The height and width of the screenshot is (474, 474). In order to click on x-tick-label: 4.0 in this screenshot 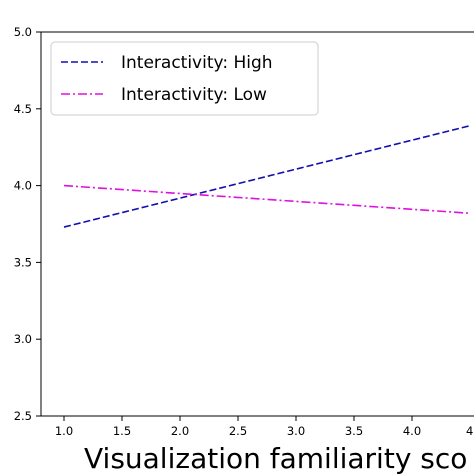, I will do `click(412, 431)`.